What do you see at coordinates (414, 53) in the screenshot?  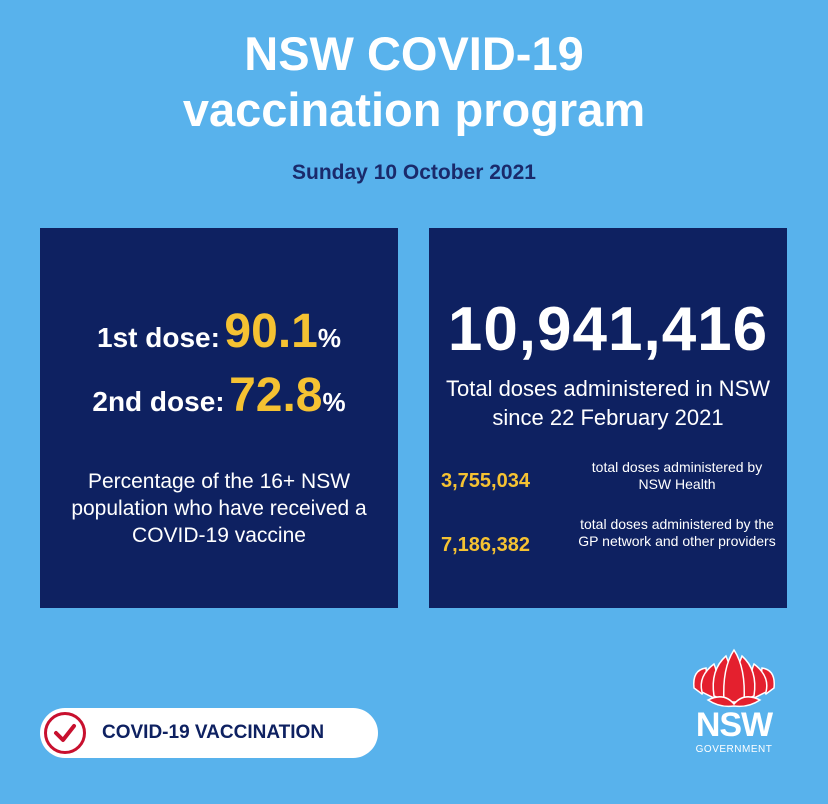 I see `title-line-1: NSW COVID-19` at bounding box center [414, 53].